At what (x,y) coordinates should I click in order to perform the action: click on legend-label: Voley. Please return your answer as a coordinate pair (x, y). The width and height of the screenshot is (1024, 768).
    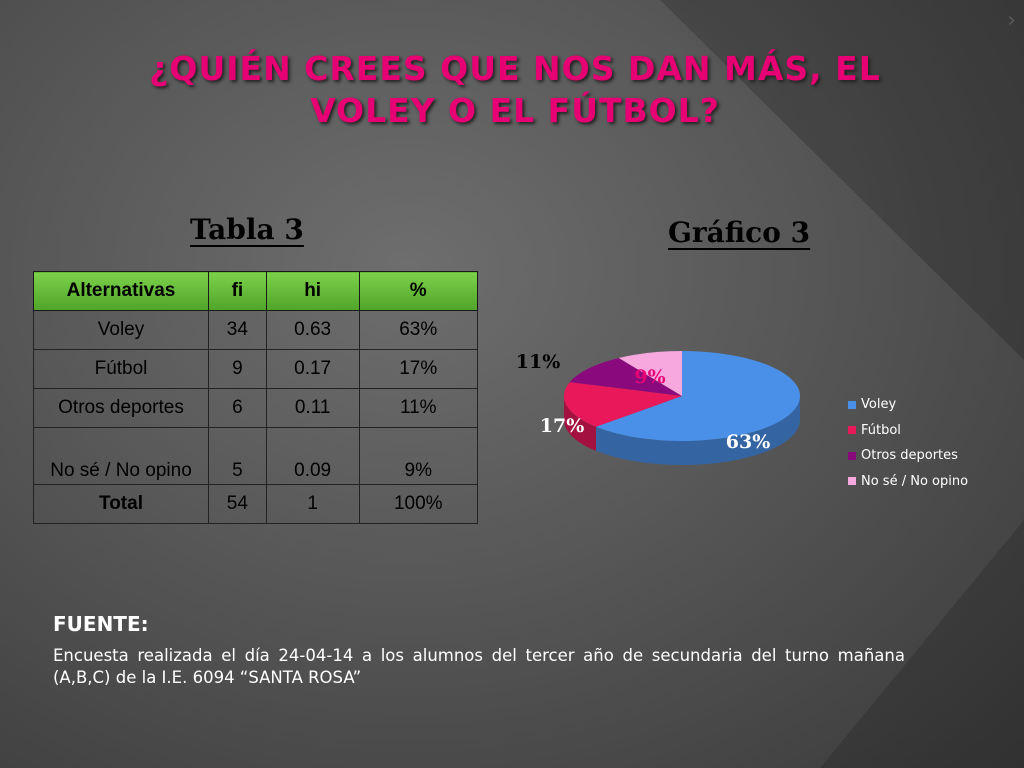
    Looking at the image, I should click on (879, 405).